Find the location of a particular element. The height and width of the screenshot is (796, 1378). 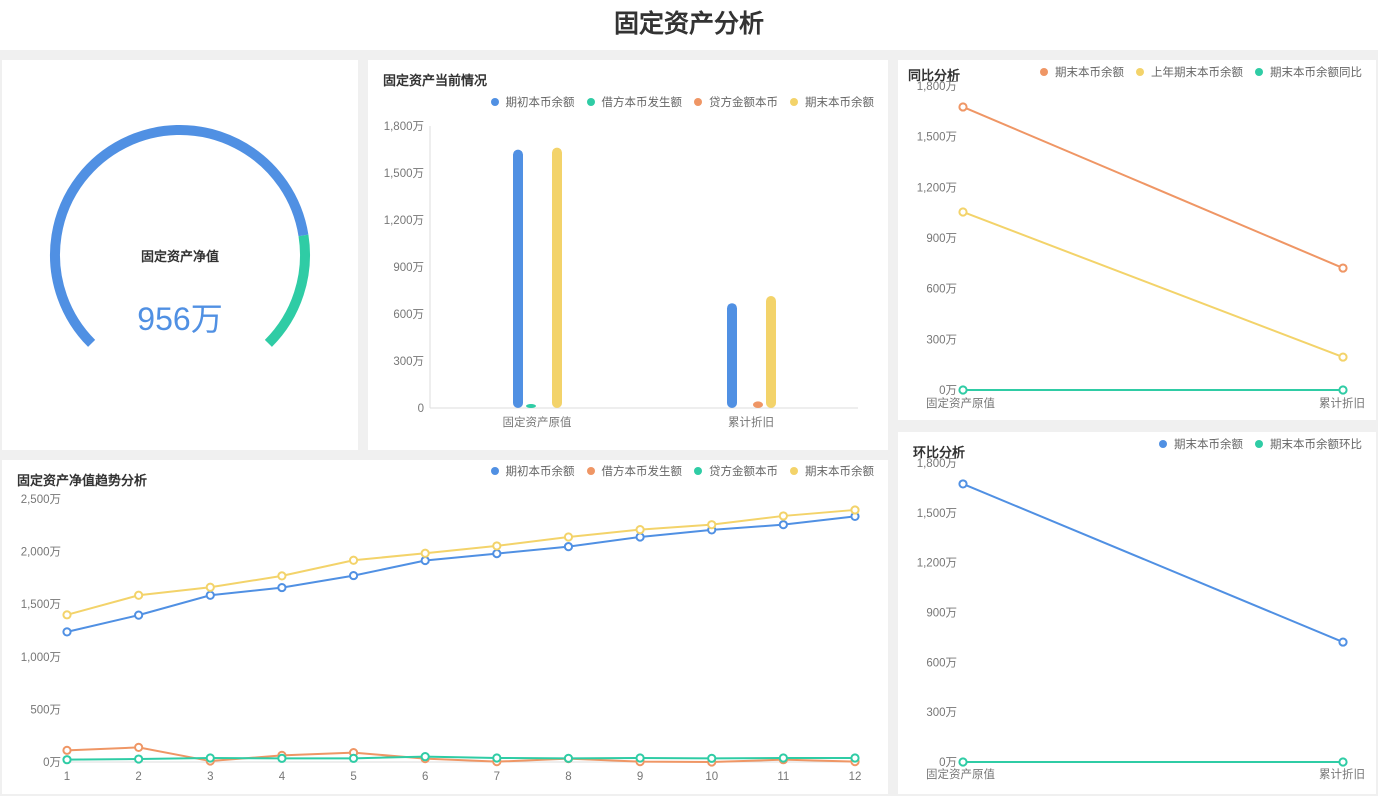

x-tick-label: 8 is located at coordinates (568, 777).